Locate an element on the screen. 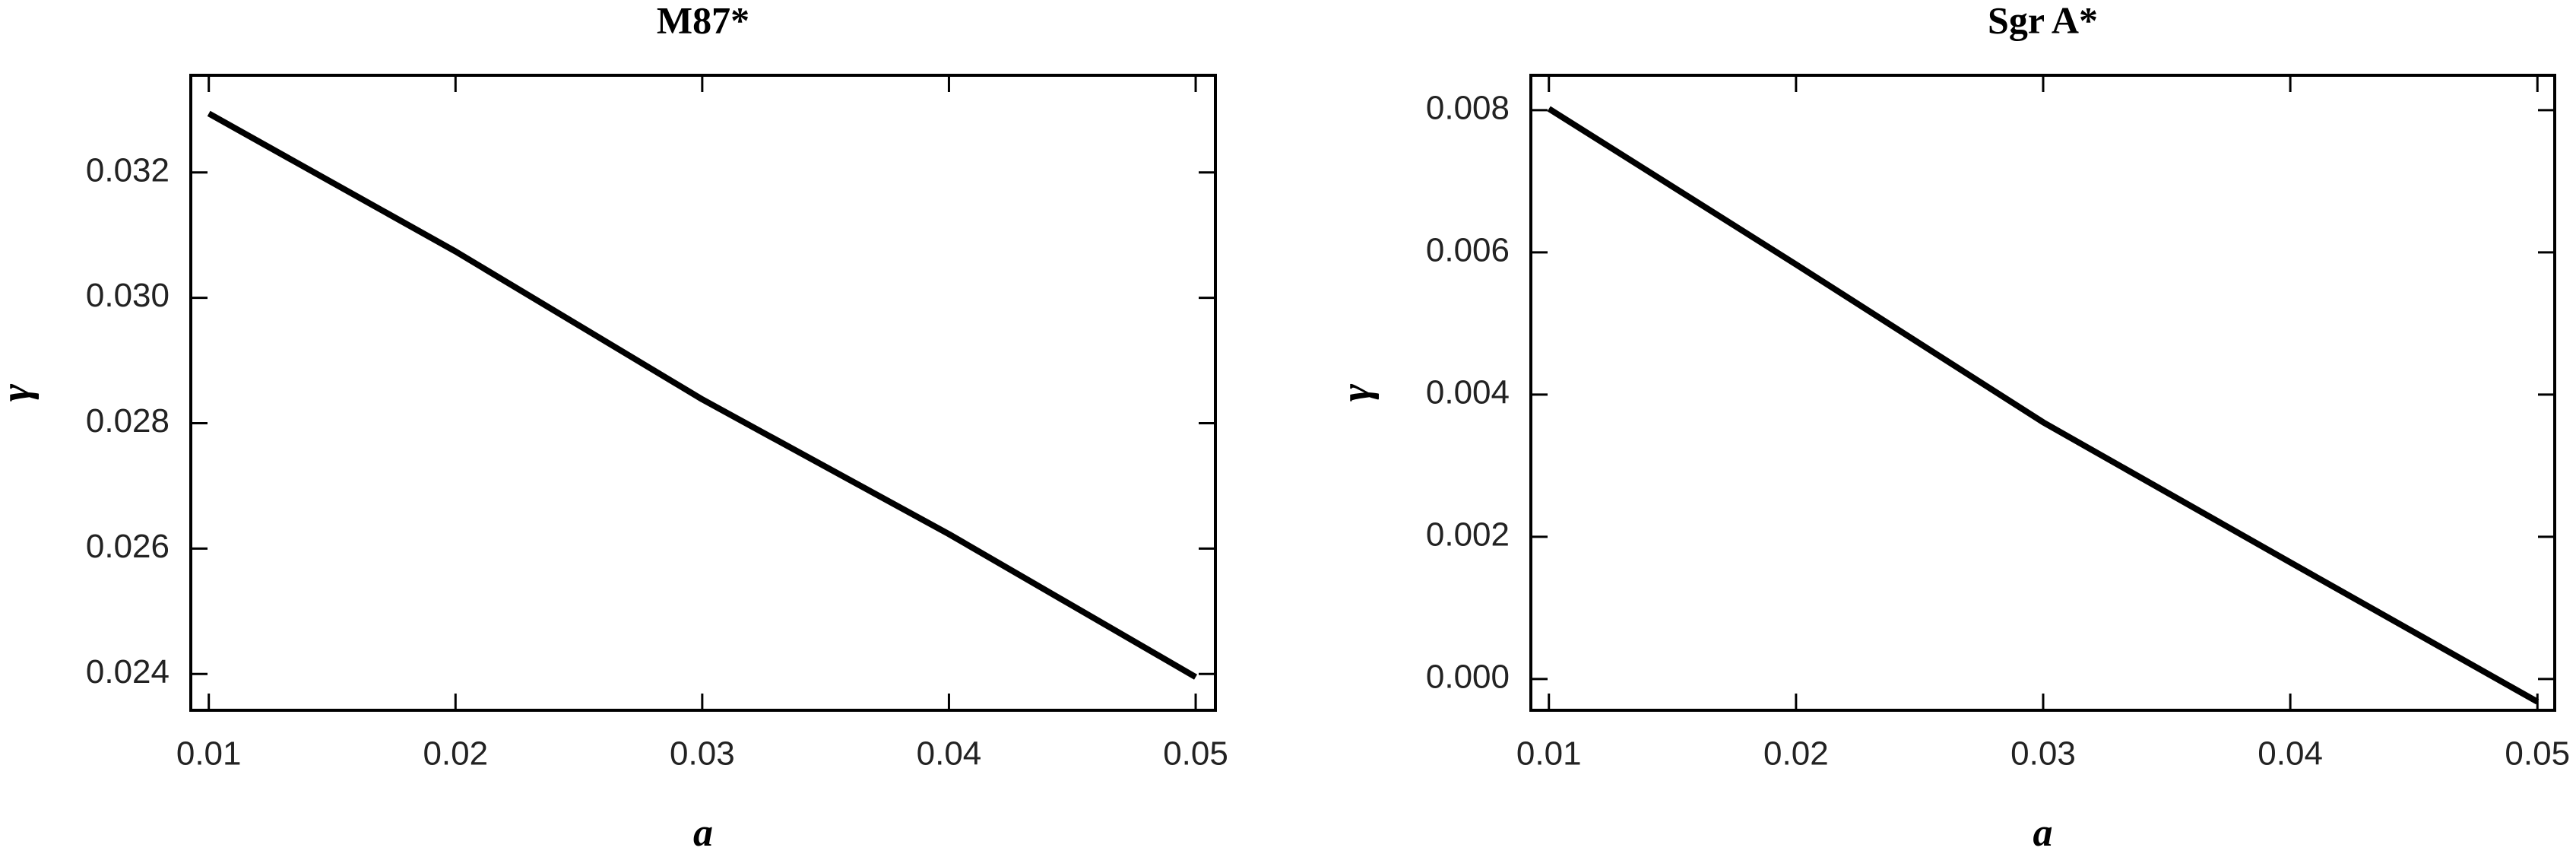 The height and width of the screenshot is (854, 2576). y-tick-label: 0.030 is located at coordinates (128, 296).